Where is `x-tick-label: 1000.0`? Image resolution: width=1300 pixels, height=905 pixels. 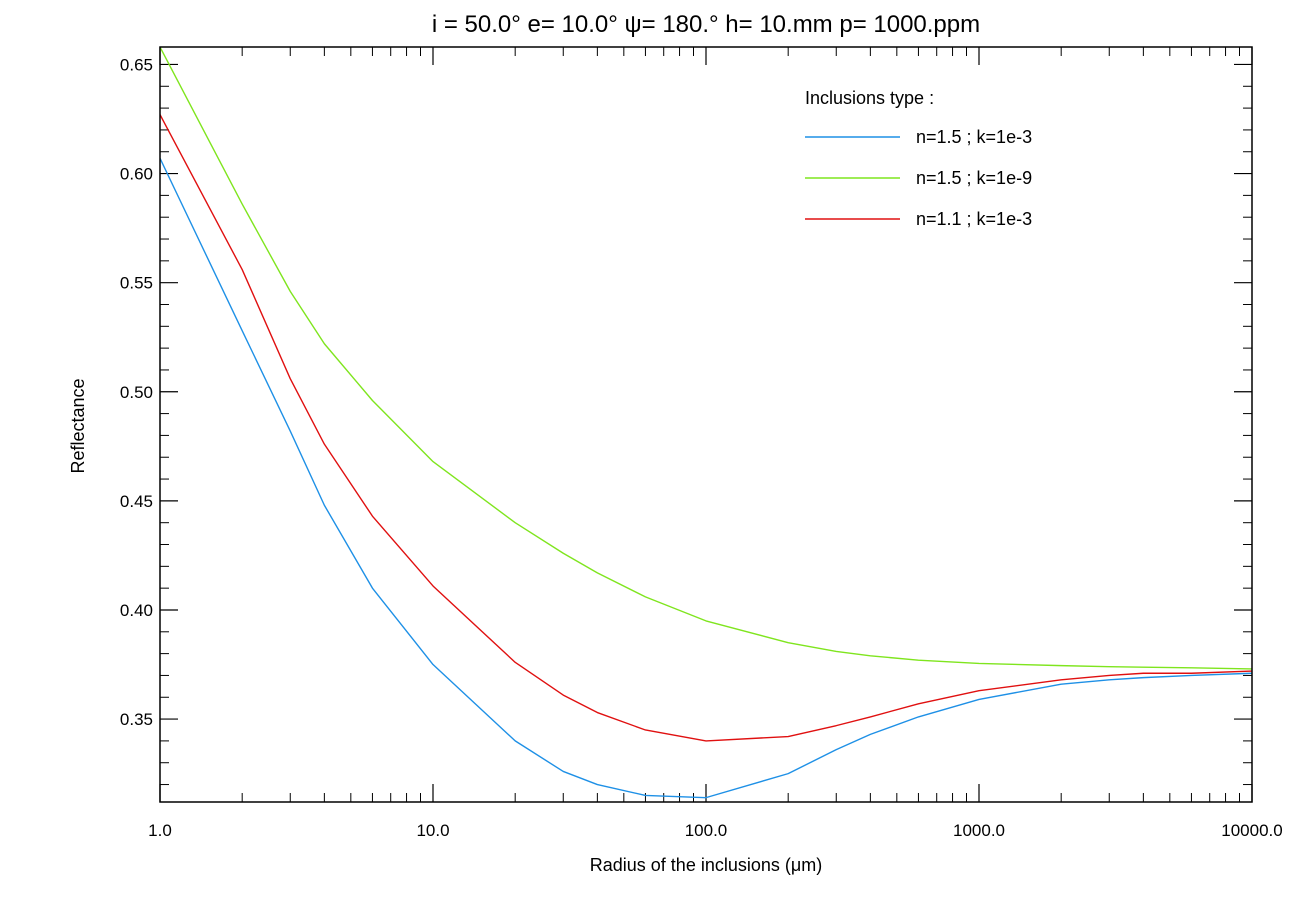
x-tick-label: 1000.0 is located at coordinates (979, 830).